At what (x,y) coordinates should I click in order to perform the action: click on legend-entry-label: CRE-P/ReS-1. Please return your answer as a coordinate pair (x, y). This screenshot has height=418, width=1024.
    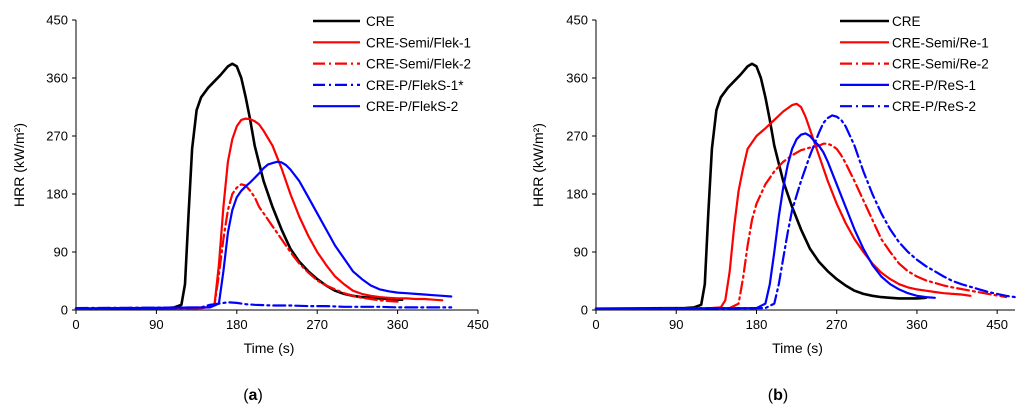
    Looking at the image, I should click on (934, 85).